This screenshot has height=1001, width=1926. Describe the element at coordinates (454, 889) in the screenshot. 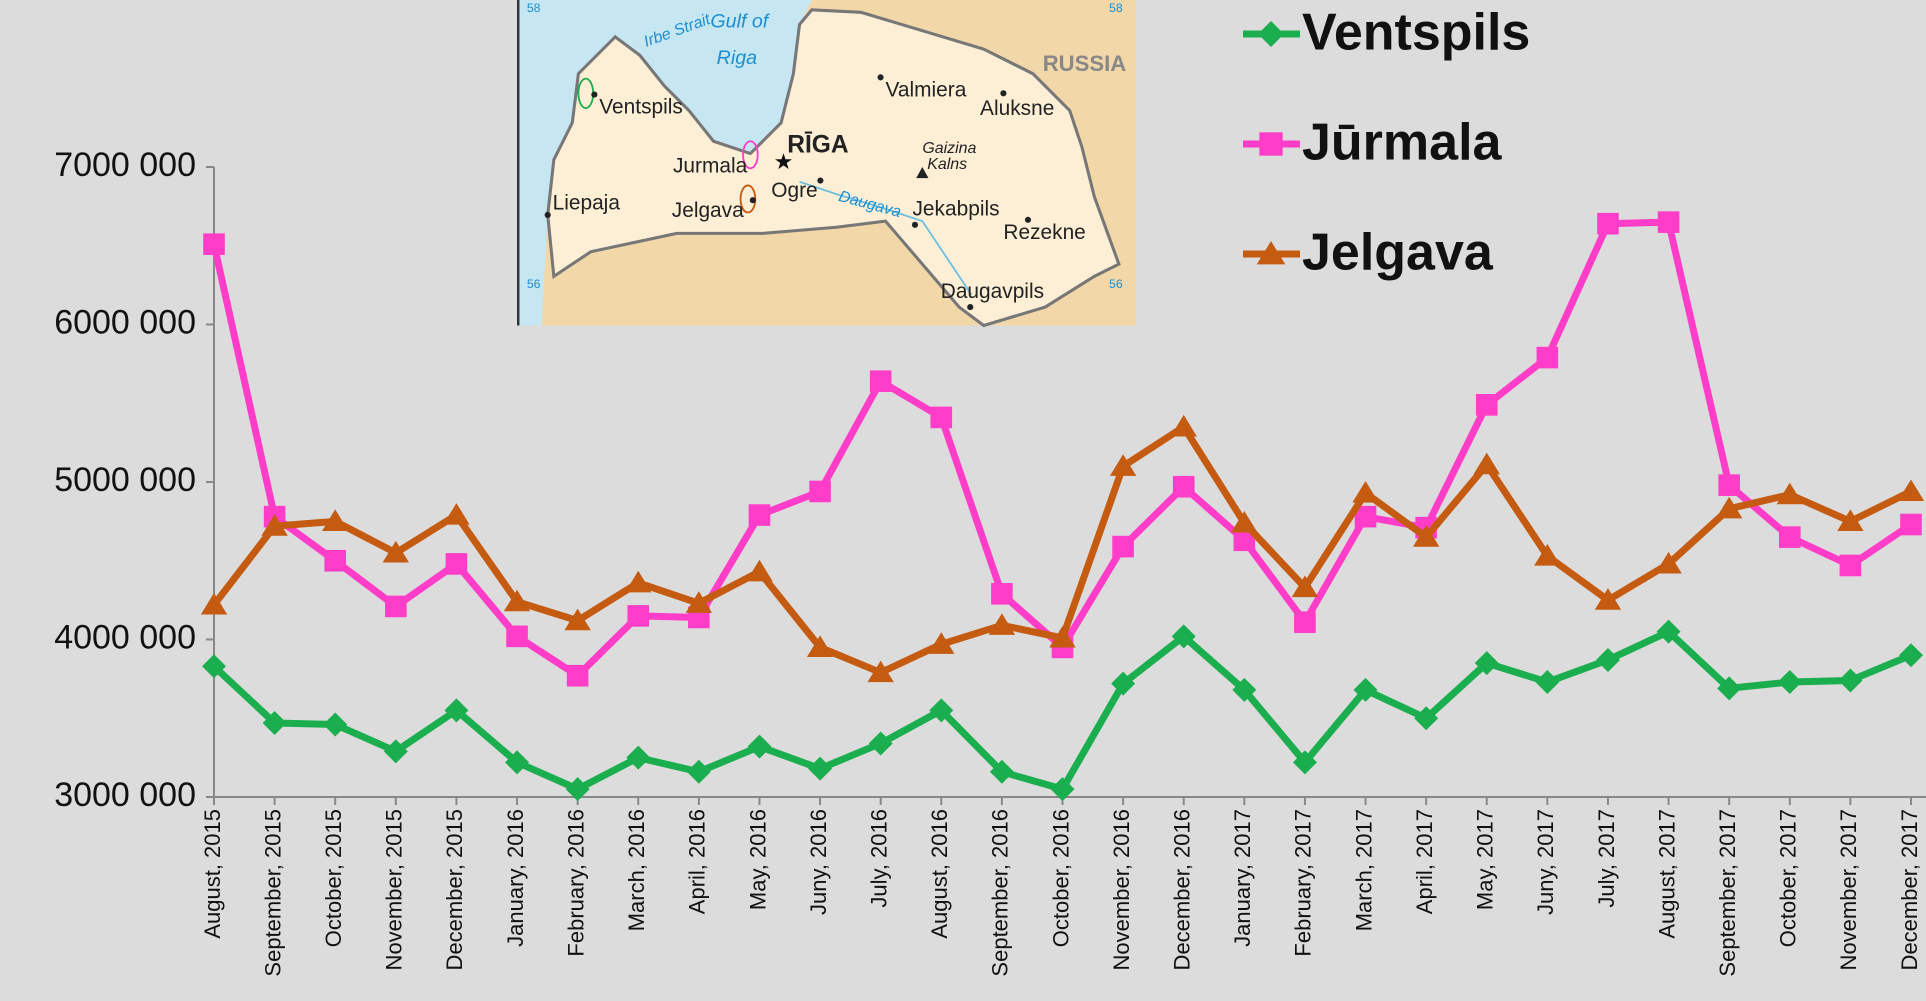

I see `x-tick-label: December, 2015` at that location.